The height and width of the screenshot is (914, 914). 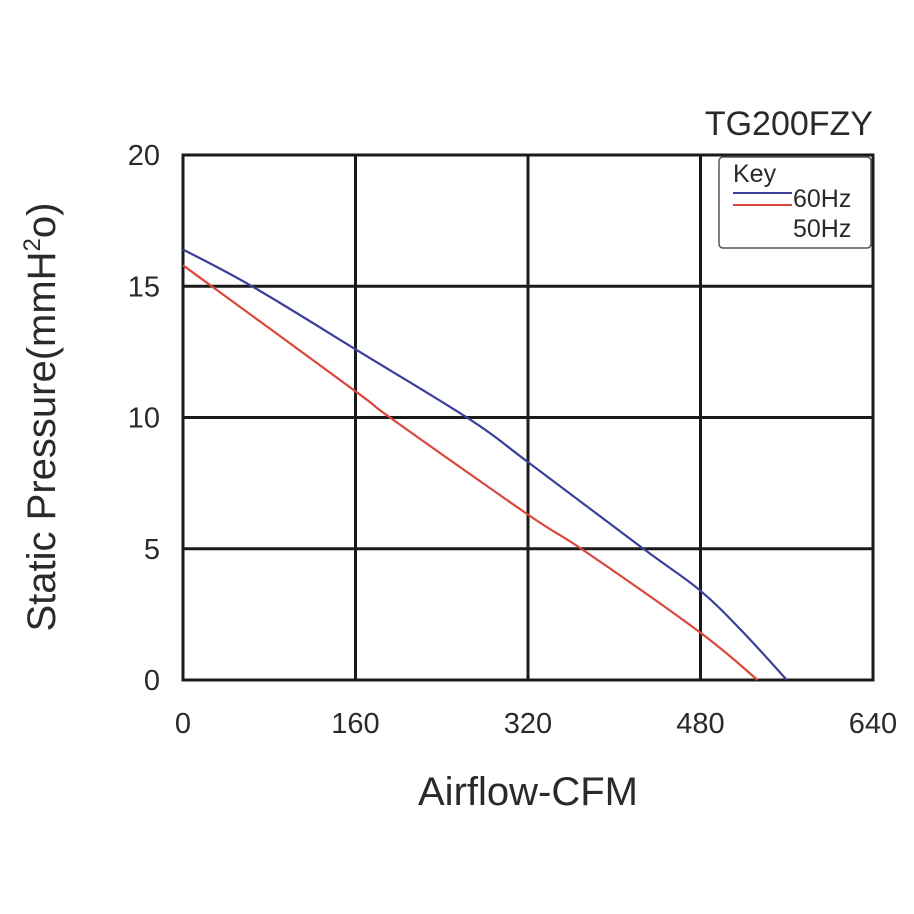 I want to click on legend-label-50hz: 50Hz, so click(x=822, y=229).